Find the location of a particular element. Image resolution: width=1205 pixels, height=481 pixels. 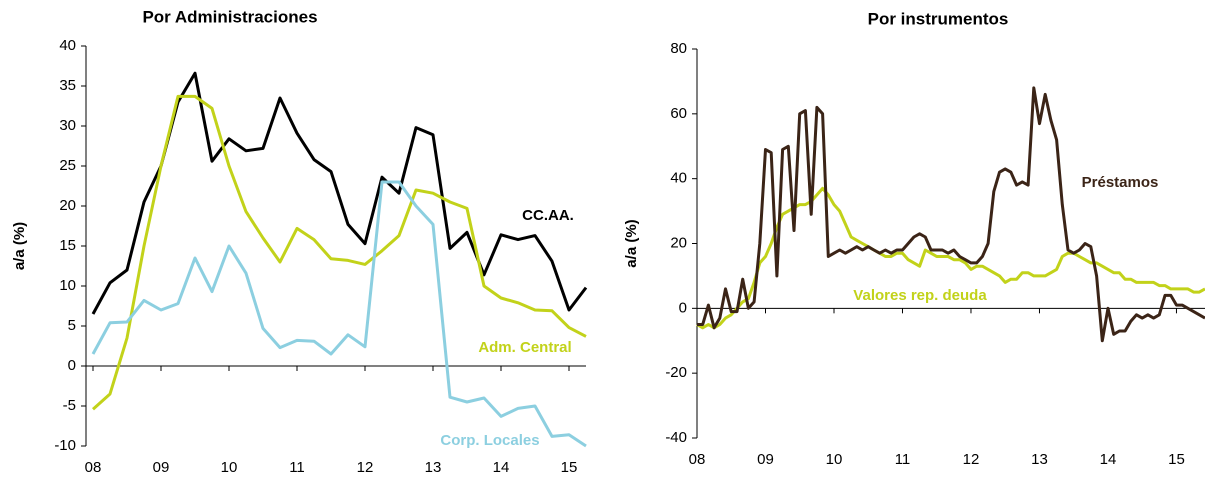

y-tick-label: 60 is located at coordinates (678, 113).